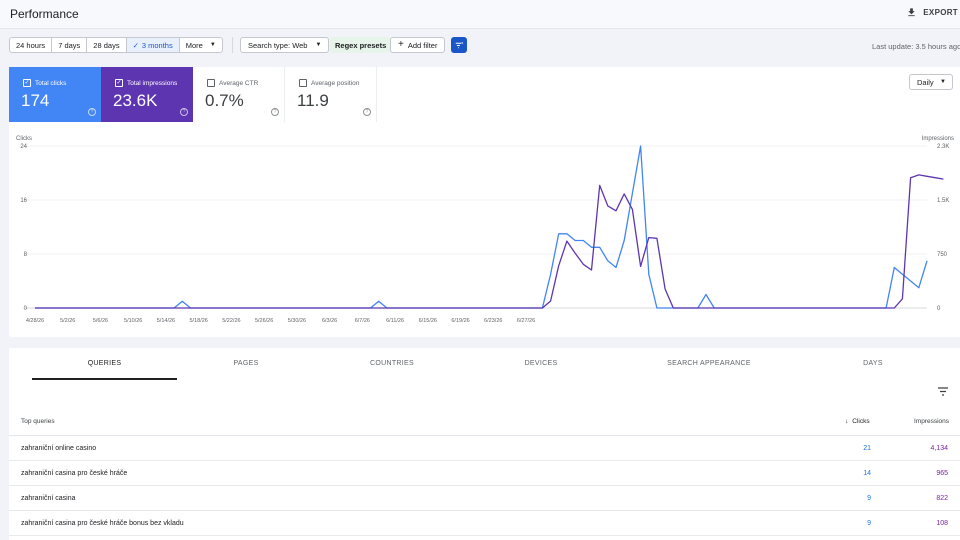 The height and width of the screenshot is (540, 960). Describe the element at coordinates (939, 309) in the screenshot. I see `right-tick-label: 0` at that location.